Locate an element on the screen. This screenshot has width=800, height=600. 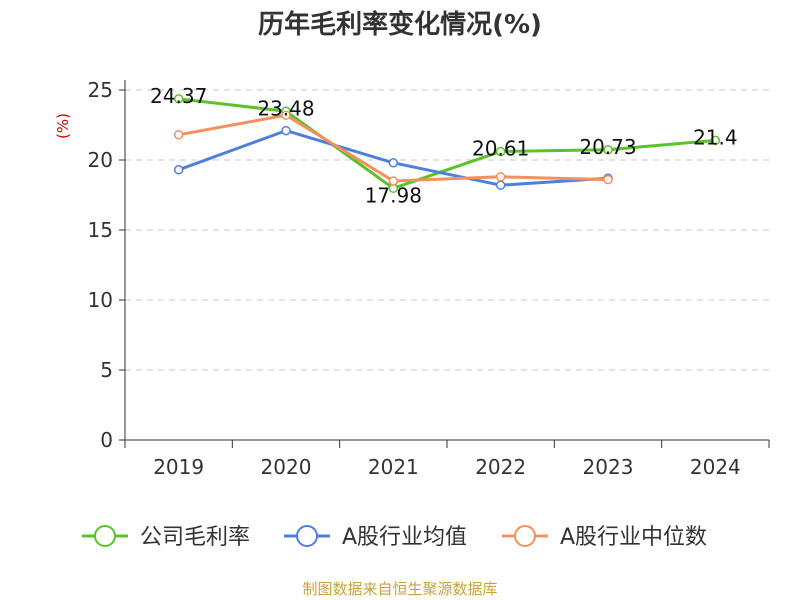
y-tick-label-5: 5 is located at coordinates (106, 370).